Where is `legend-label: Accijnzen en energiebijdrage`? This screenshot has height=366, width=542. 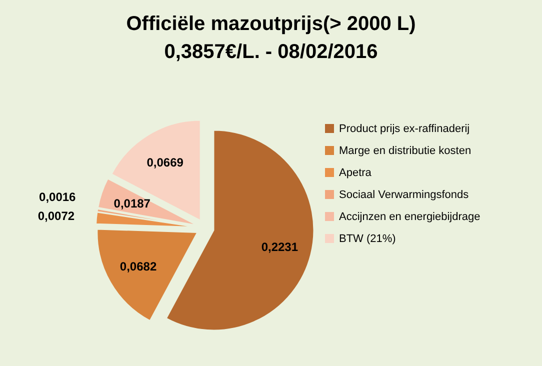
legend-label: Accijnzen en energiebijdrage is located at coordinates (409, 216).